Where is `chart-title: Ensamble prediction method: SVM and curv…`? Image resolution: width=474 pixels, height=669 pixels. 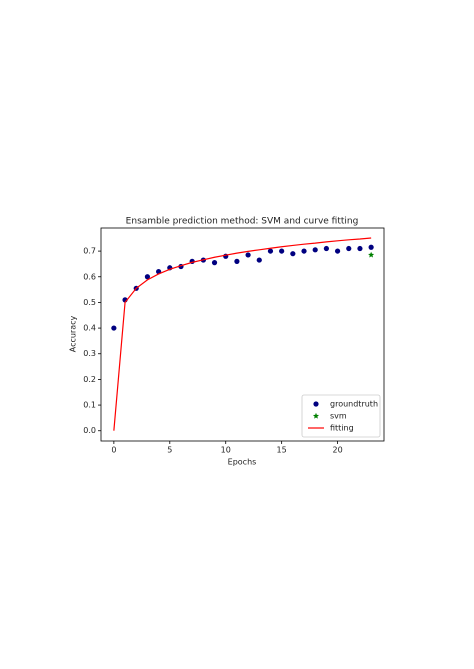
chart-title: Ensamble prediction method: SVM and curv… is located at coordinates (242, 222).